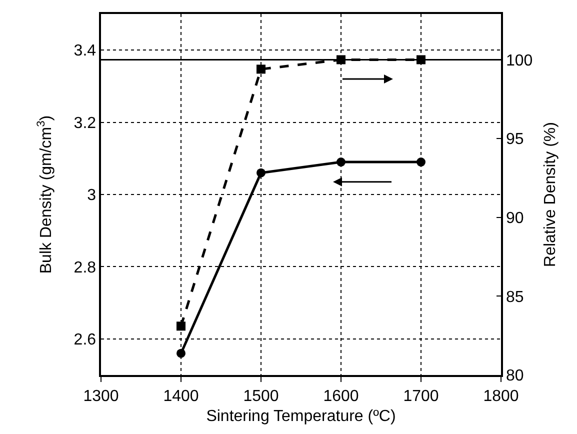  I want to click on x-tick-label: 1600, so click(341, 396).